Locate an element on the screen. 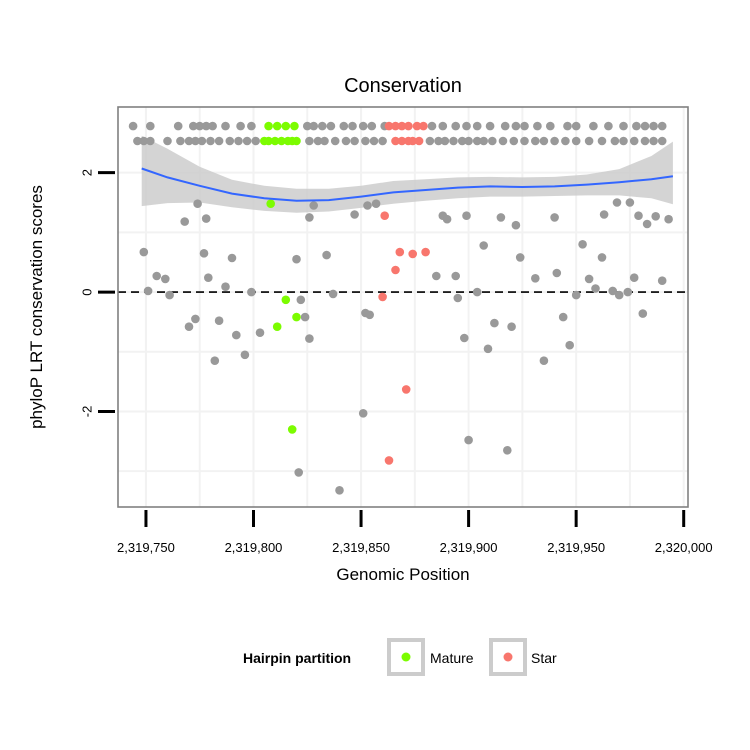  smooth-curve is located at coordinates (407, 184).